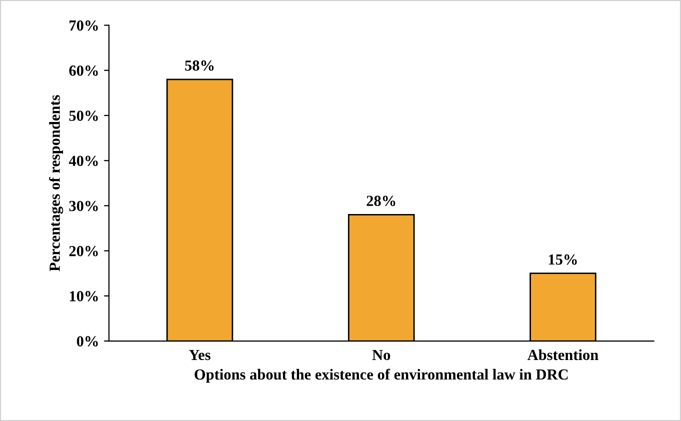 The height and width of the screenshot is (421, 681). I want to click on y-tick-label: 70%, so click(84, 25).